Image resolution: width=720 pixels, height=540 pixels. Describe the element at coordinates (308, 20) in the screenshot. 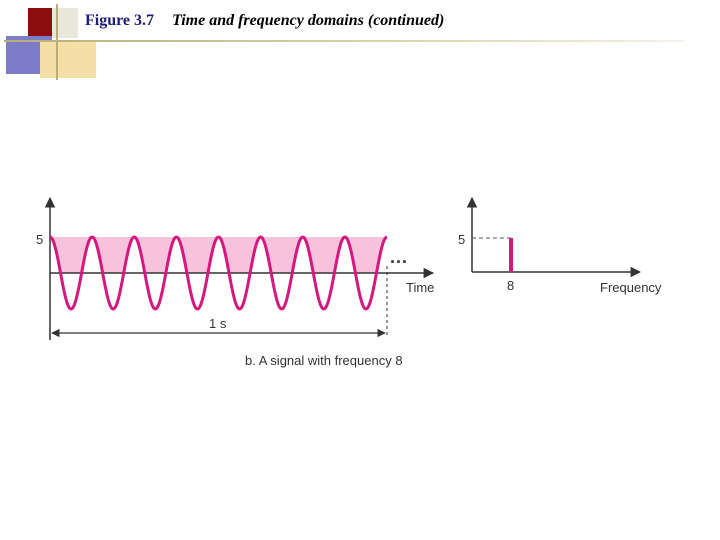

I see `figure-caption: Time and frequency domains (continued)` at that location.